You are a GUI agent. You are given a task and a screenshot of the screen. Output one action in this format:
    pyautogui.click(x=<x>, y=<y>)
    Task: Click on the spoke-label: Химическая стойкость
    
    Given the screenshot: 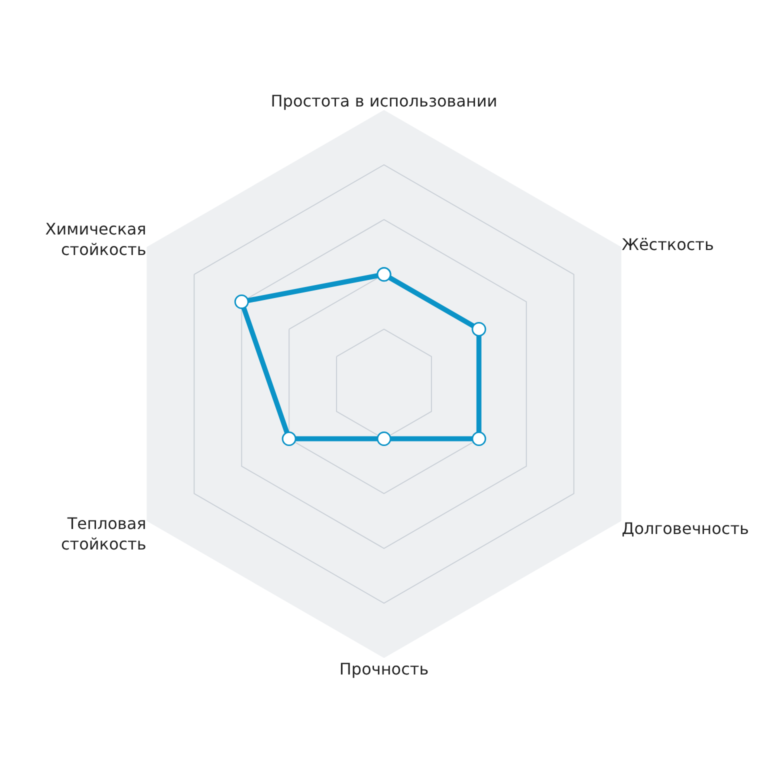 What is the action you would take?
    pyautogui.click(x=95, y=239)
    